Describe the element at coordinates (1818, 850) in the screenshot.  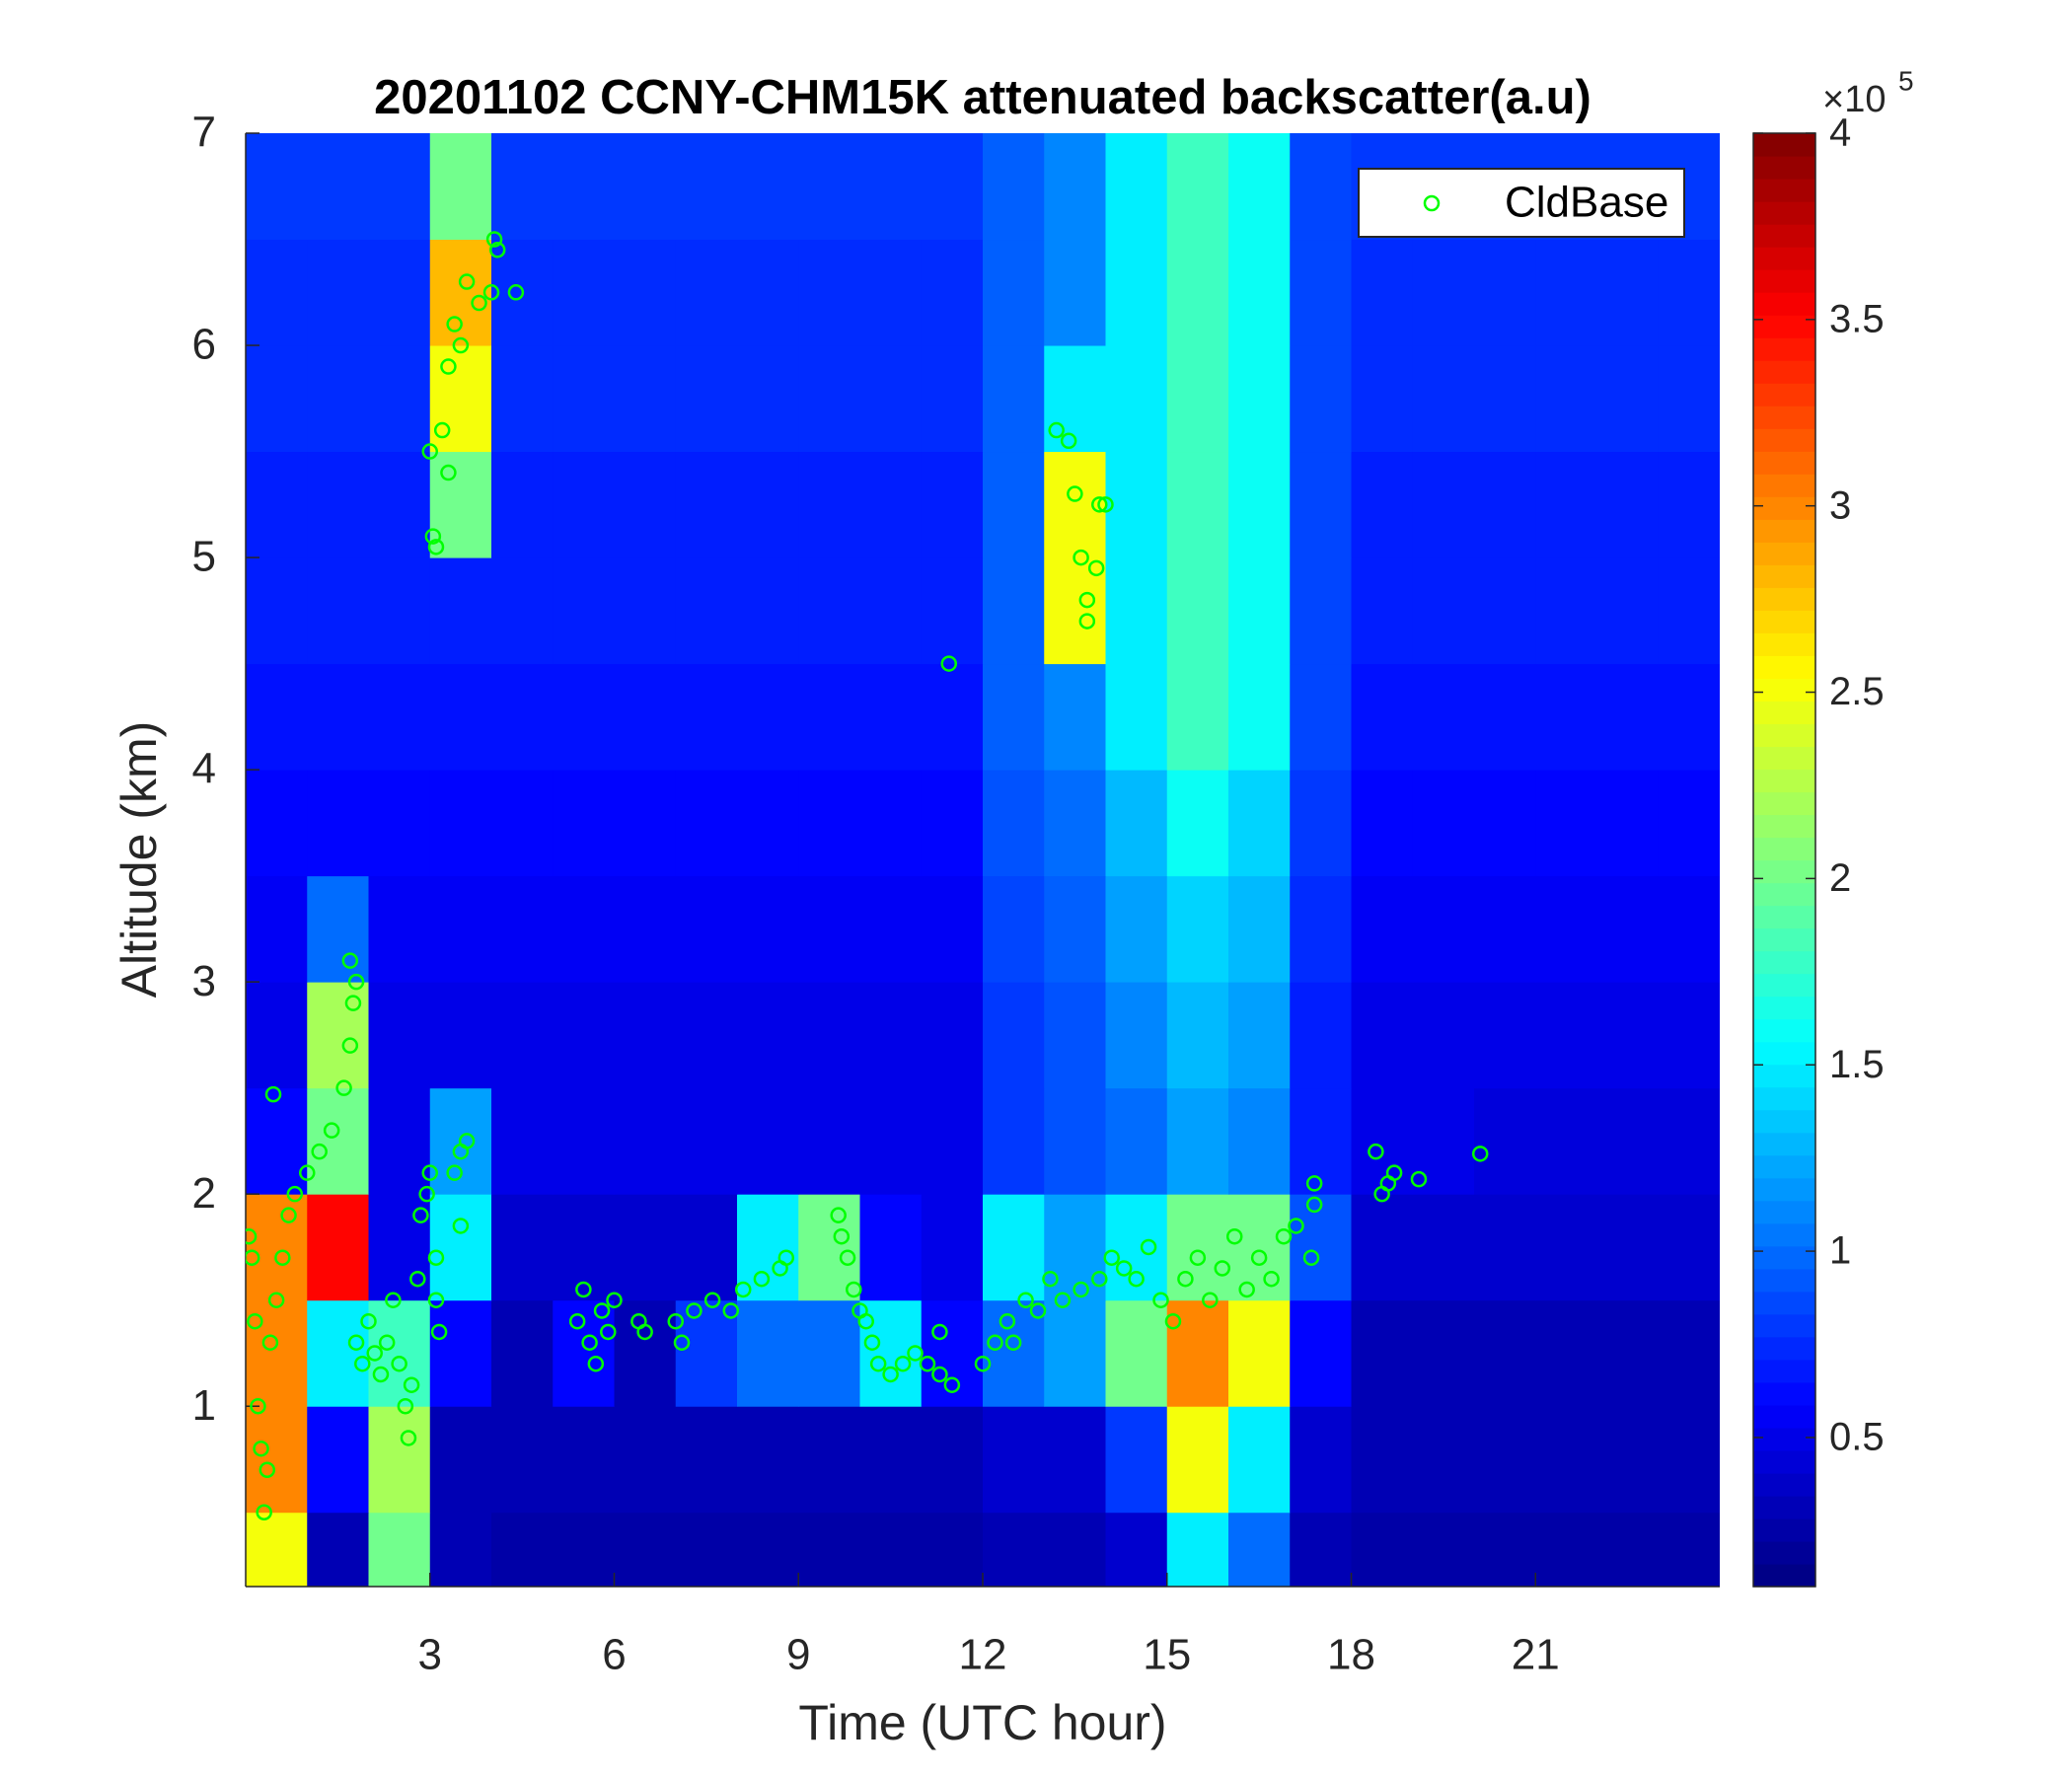
I see `colorbar: 0.5 1 1.5 2 2.5 3 3.5 4` at that location.